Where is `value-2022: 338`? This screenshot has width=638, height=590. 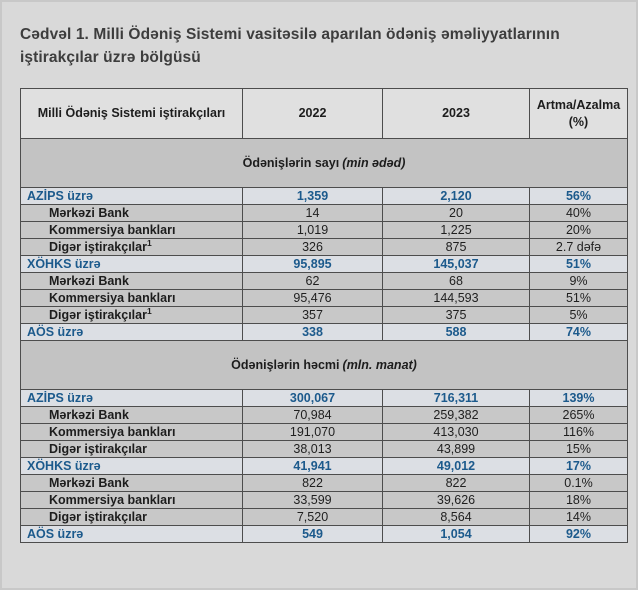 value-2022: 338 is located at coordinates (312, 332).